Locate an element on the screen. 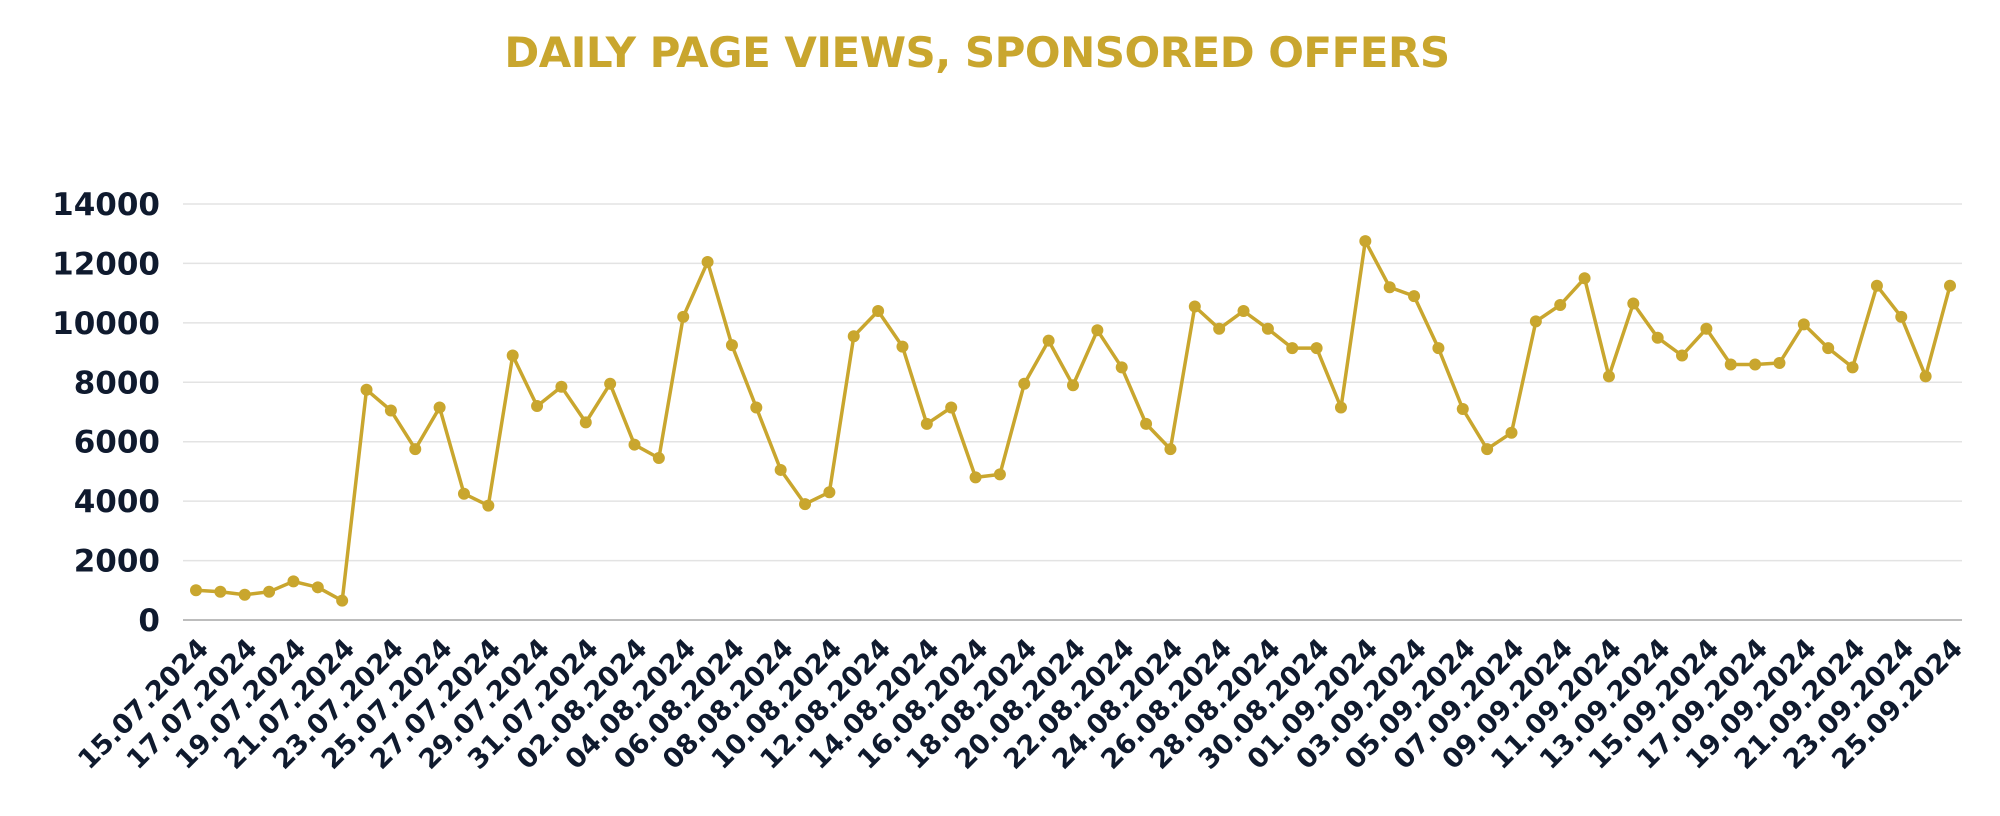 The image size is (2000, 816). y-tick-label: 8000 is located at coordinates (117, 383).